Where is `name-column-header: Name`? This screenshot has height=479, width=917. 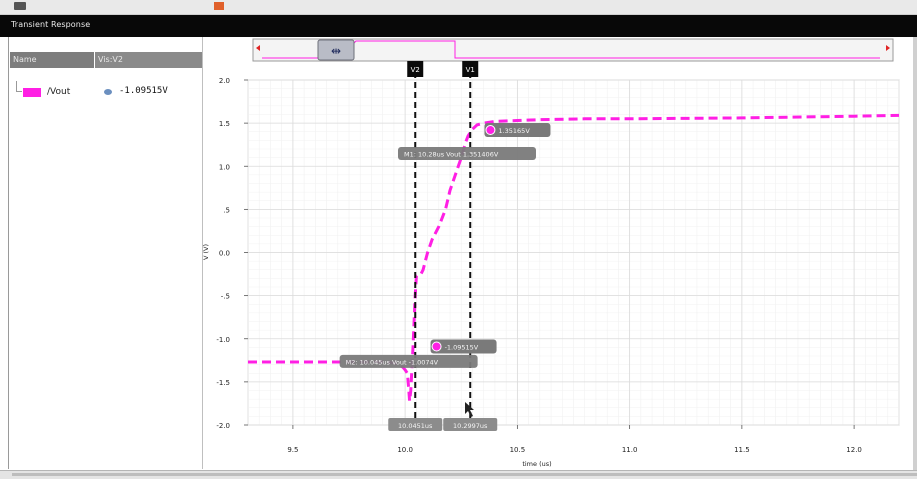
name-column-header: Name is located at coordinates (52, 60).